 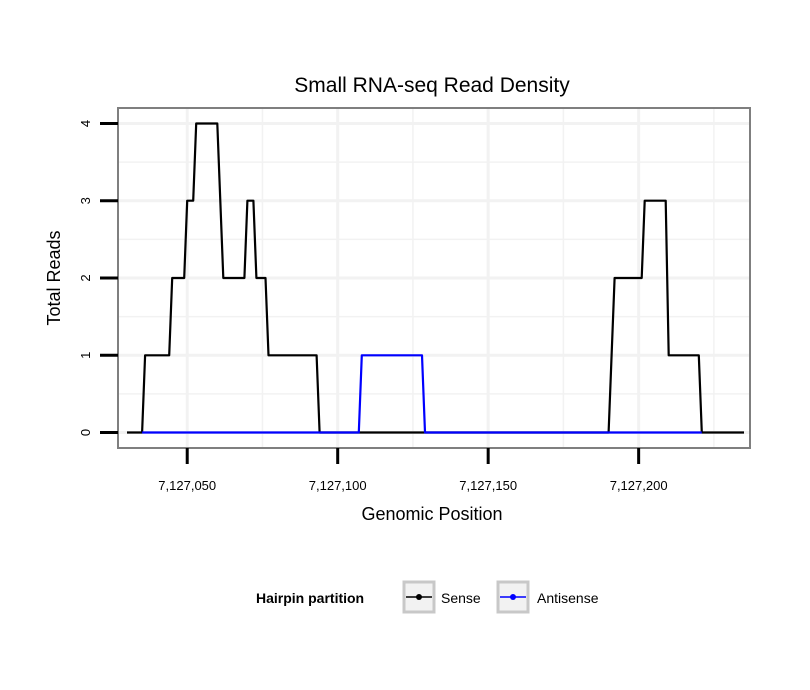 What do you see at coordinates (419, 597) in the screenshot?
I see `legend-point-sense` at bounding box center [419, 597].